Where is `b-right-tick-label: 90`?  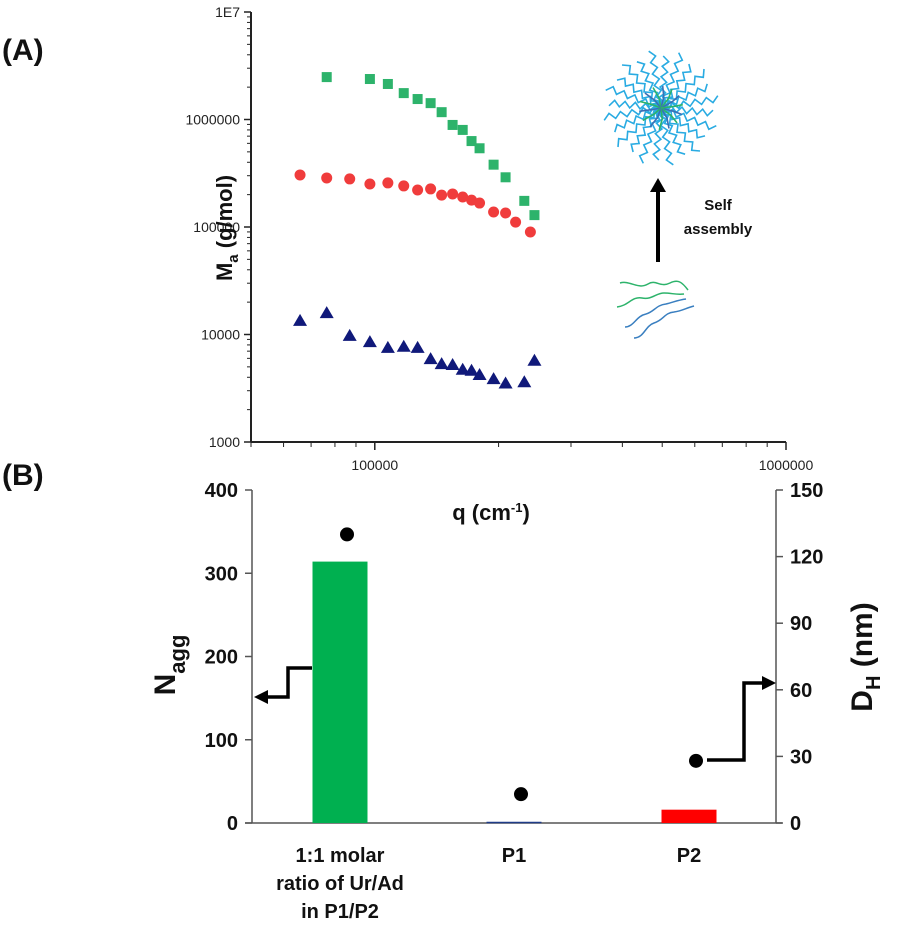
b-right-tick-label: 90 is located at coordinates (801, 624).